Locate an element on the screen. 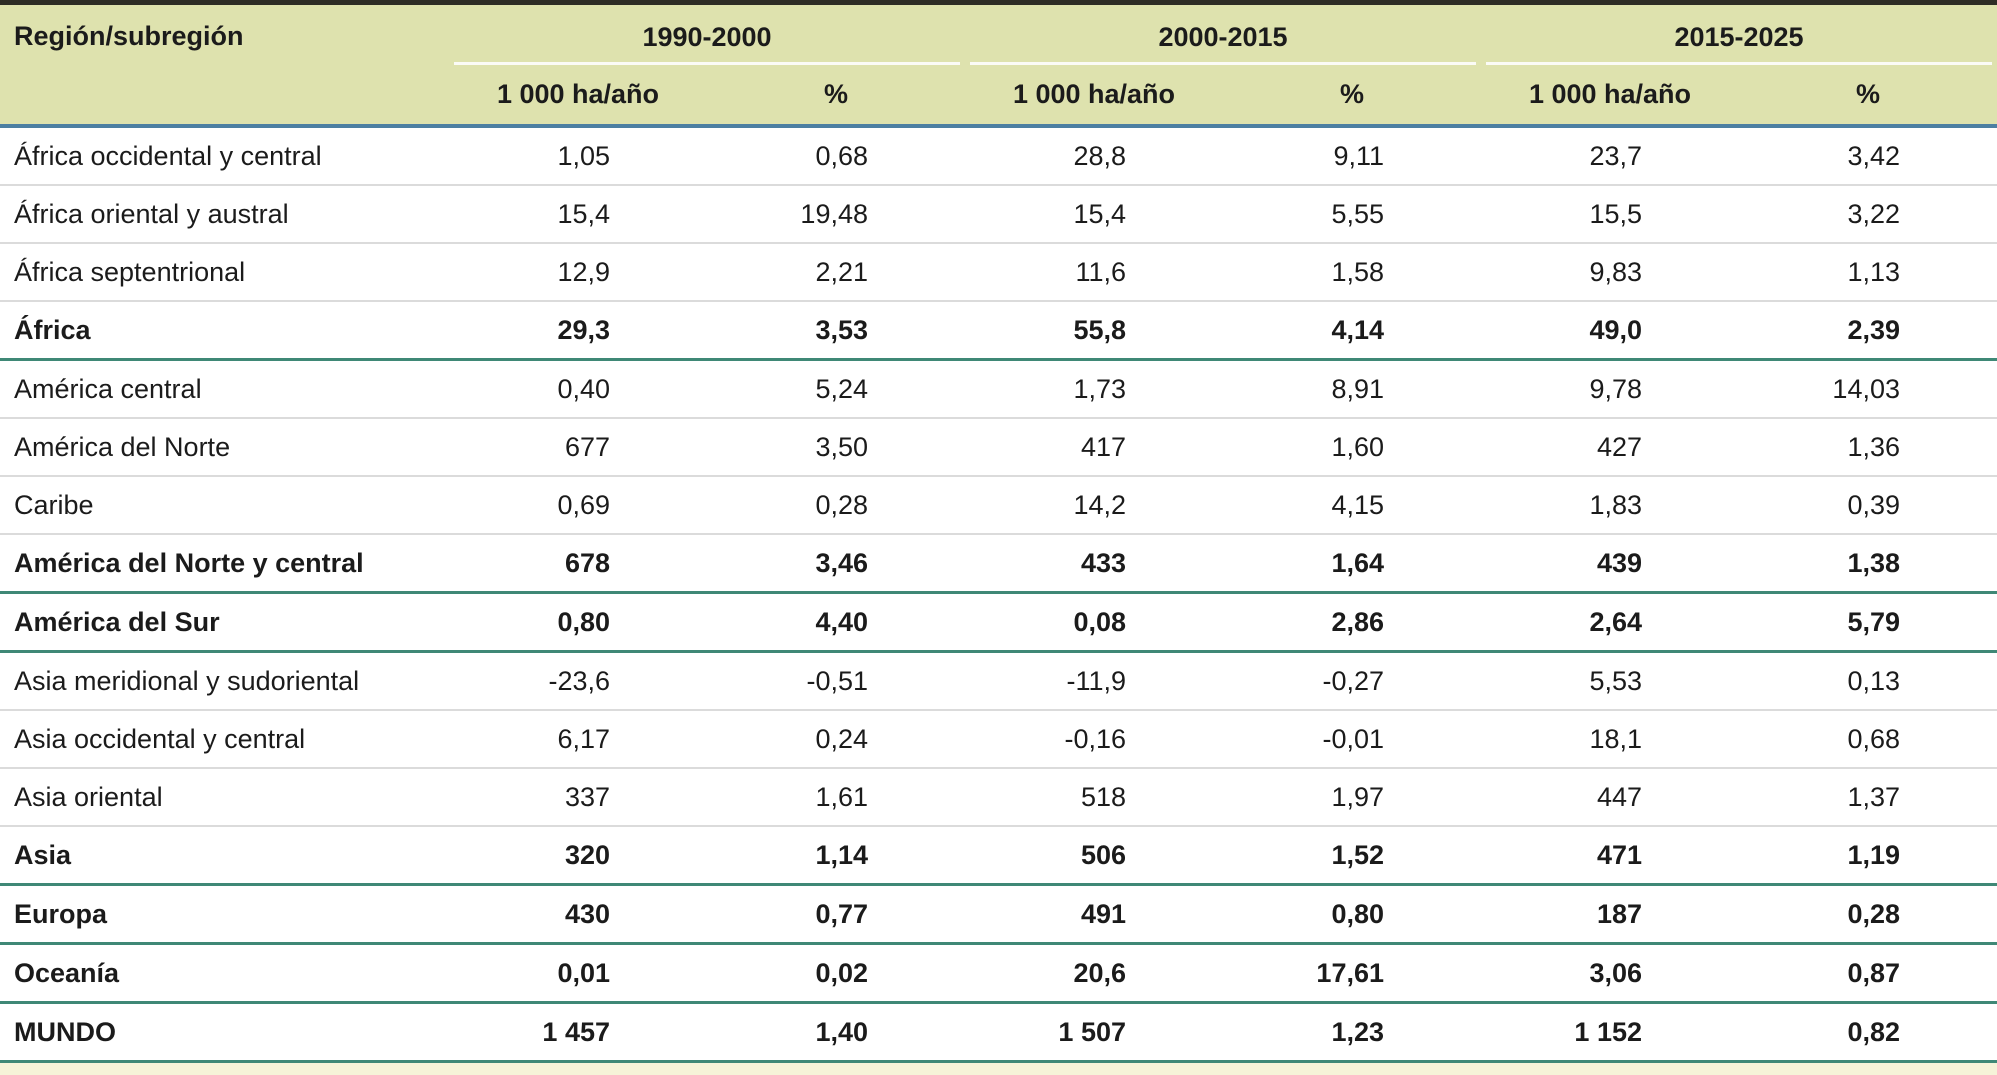 The width and height of the screenshot is (1997, 1075). period-header-2015-2025: 2015-2025 is located at coordinates (1739, 35).